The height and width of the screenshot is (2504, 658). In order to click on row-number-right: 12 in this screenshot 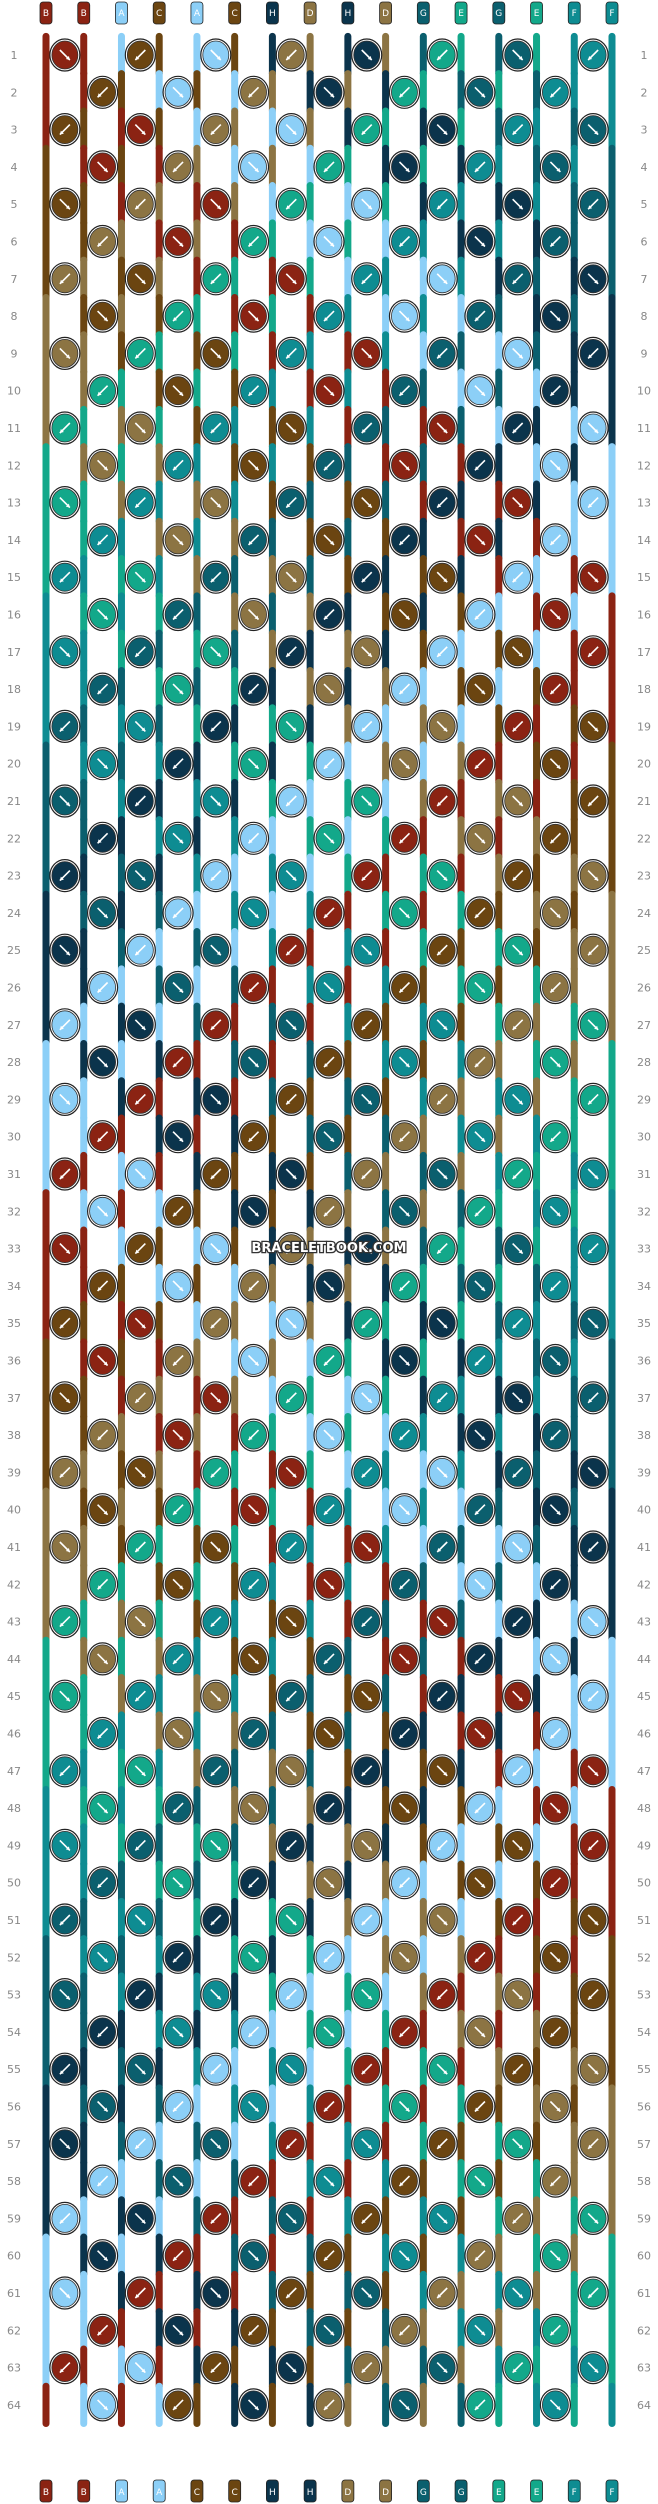, I will do `click(644, 465)`.